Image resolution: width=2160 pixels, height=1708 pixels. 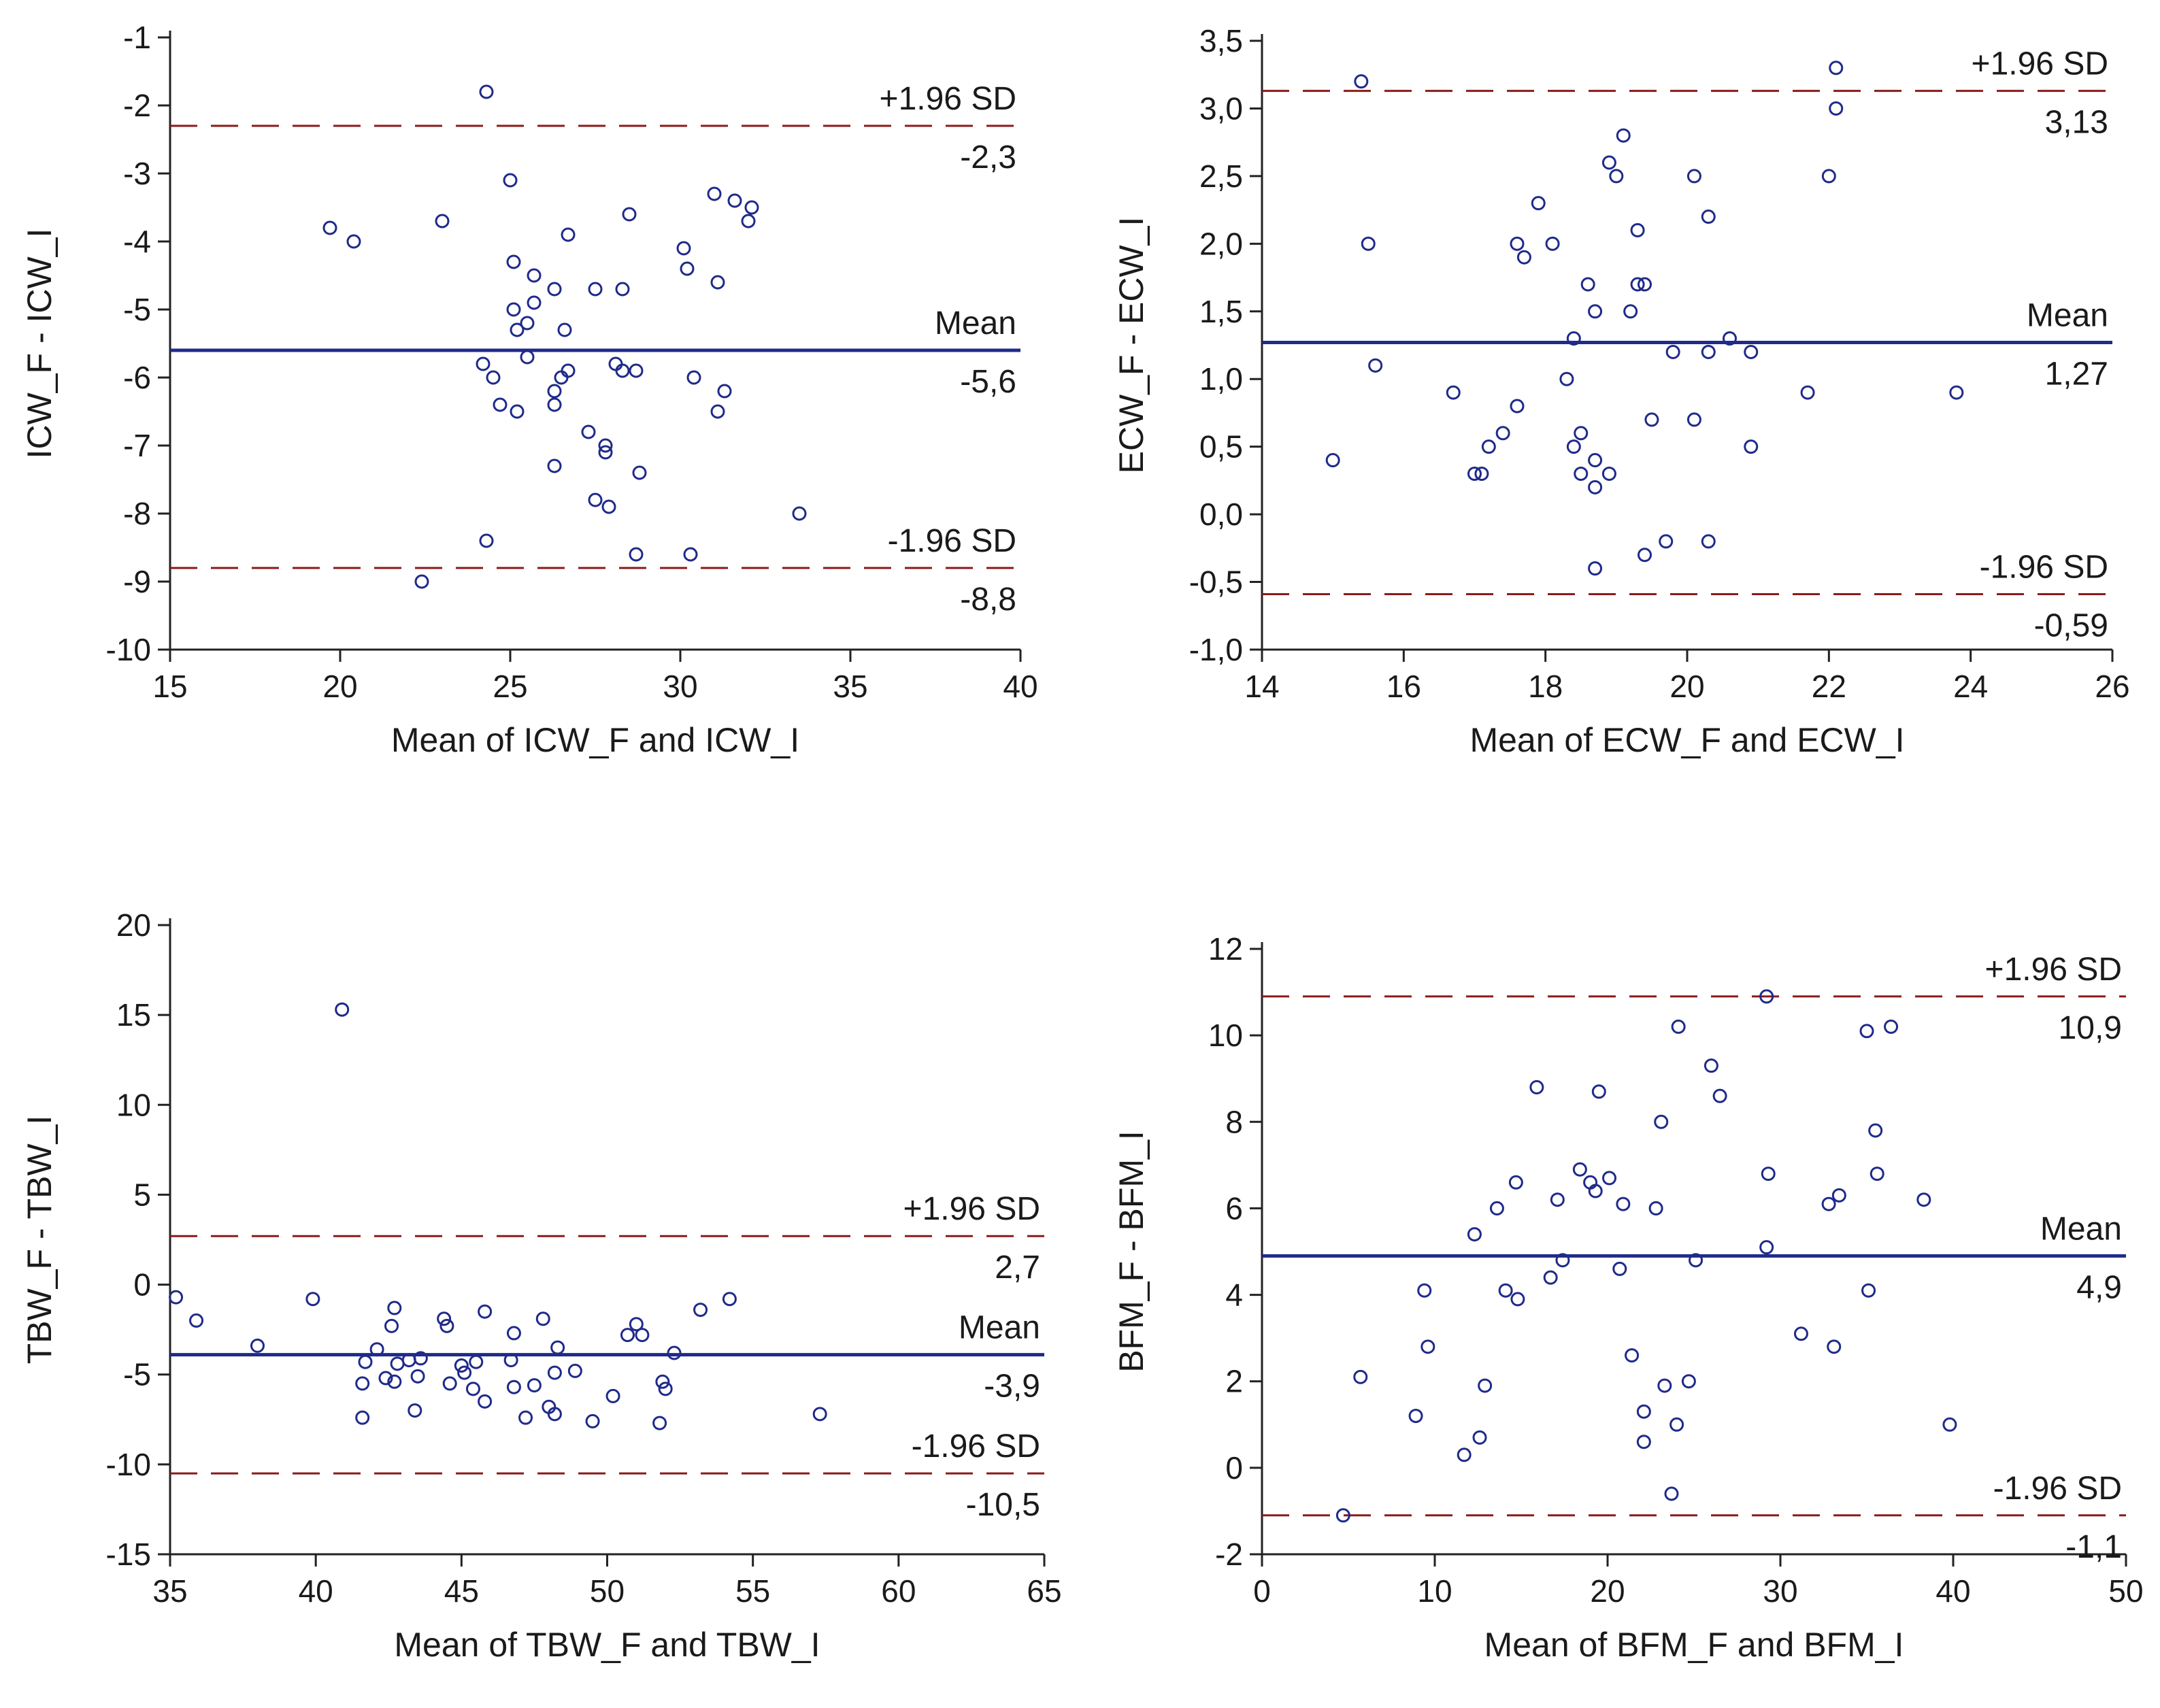 I want to click on y-tick-label: -10, so click(x=128, y=649).